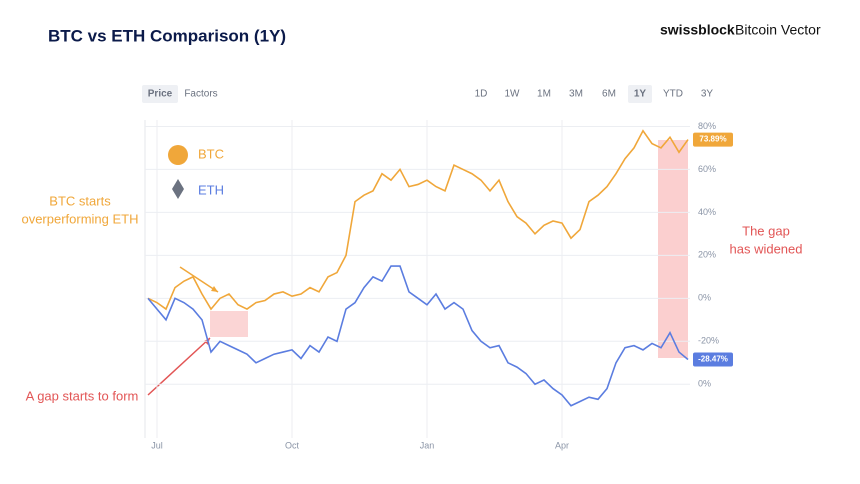 The image size is (860, 484). Describe the element at coordinates (544, 94) in the screenshot. I see `range-button: 1M` at that location.